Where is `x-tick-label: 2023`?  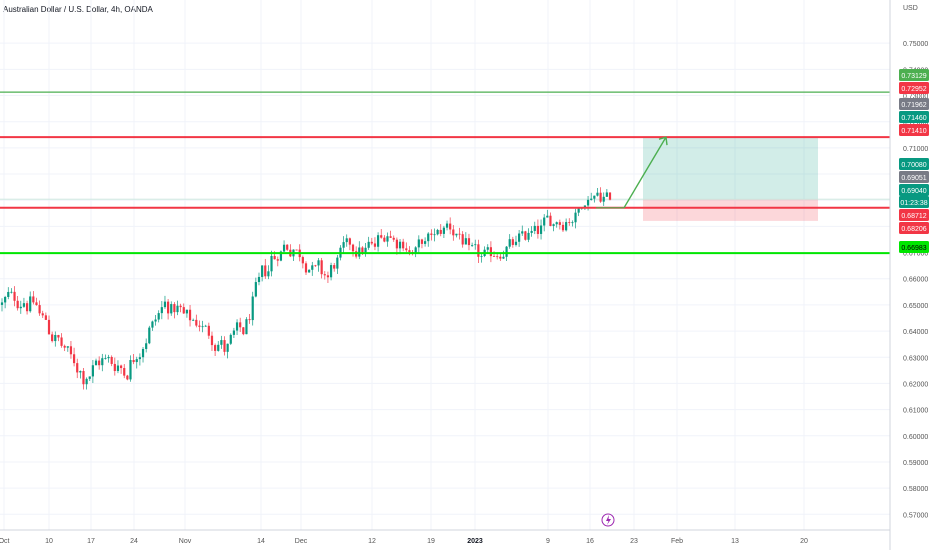
x-tick-label: 2023 is located at coordinates (475, 541).